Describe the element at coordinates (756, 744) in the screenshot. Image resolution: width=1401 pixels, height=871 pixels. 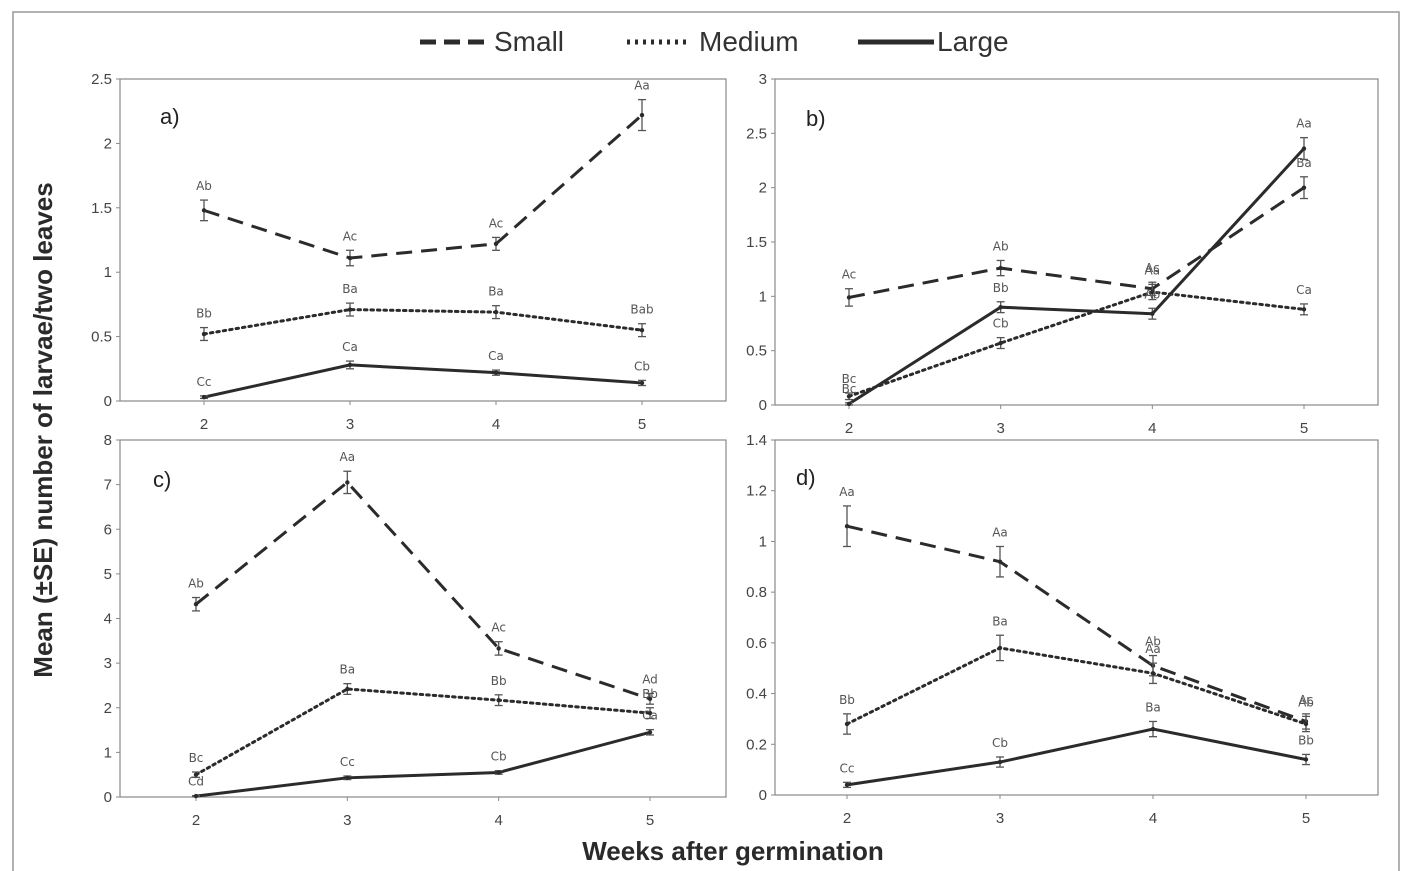
I see `y-tick-label: 0.2` at that location.